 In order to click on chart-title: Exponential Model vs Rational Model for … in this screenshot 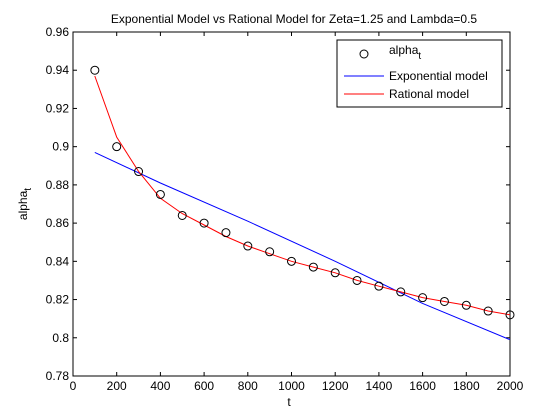, I will do `click(294, 19)`.